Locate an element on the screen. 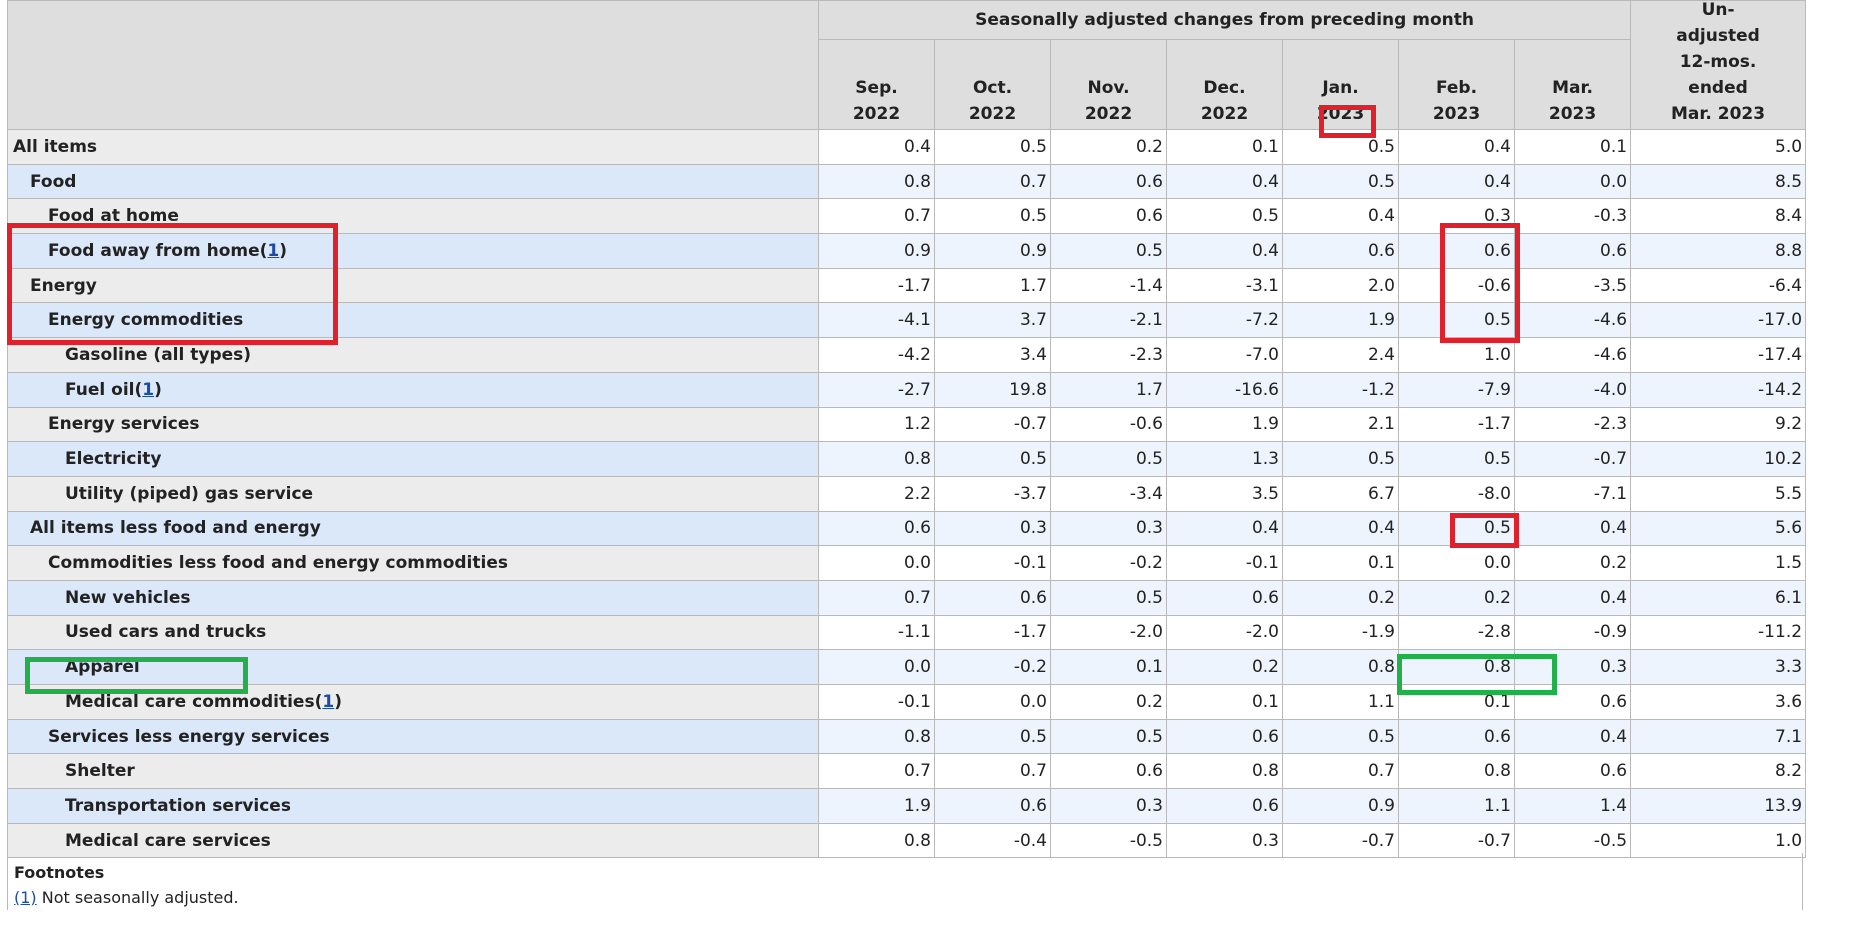 The height and width of the screenshot is (945, 1861). row-label-cell: Food is located at coordinates (413, 181).